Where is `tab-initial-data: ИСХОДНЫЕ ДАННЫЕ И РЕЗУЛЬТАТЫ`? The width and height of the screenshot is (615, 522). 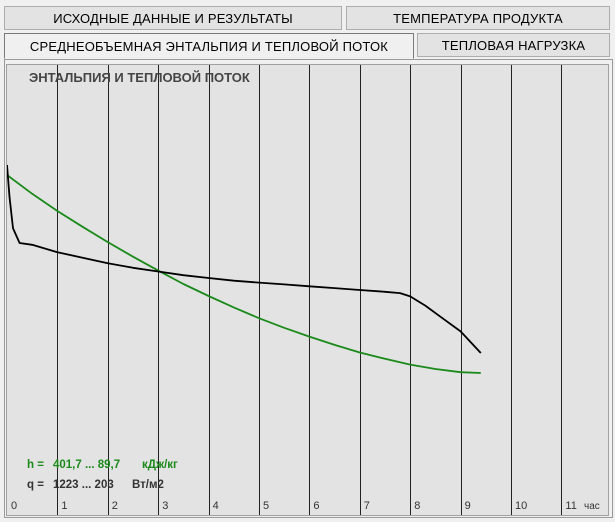
tab-initial-data: ИСХОДНЫЕ ДАННЫЕ И РЕЗУЛЬТАТЫ is located at coordinates (173, 18).